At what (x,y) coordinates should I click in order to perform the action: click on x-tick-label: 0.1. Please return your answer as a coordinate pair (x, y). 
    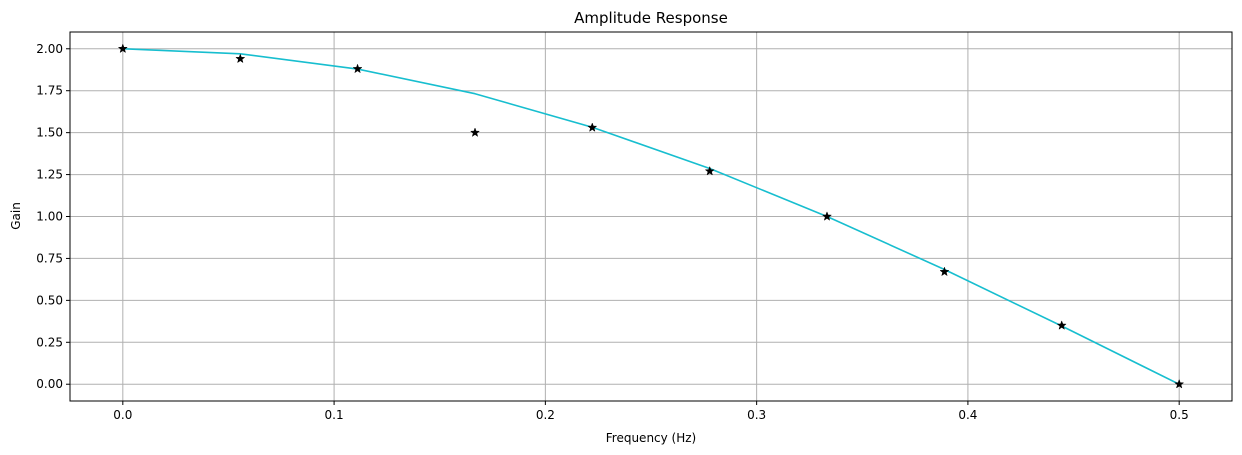
    Looking at the image, I should click on (334, 415).